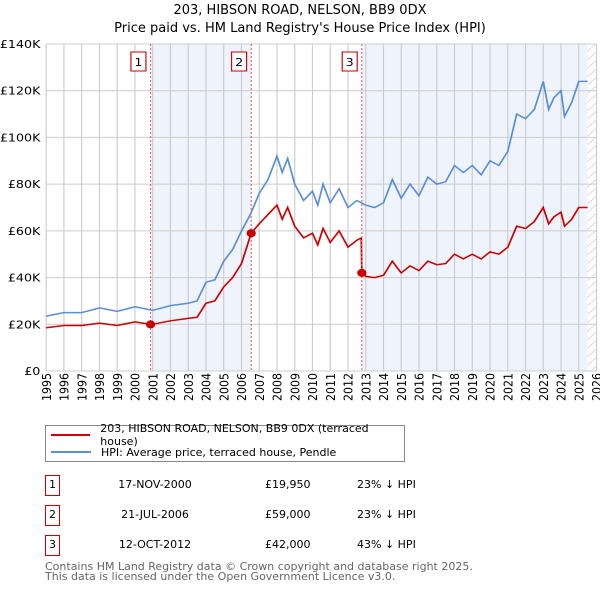 The width and height of the screenshot is (600, 590). What do you see at coordinates (594, 387) in the screenshot?
I see `x-tick-label: 2026` at bounding box center [594, 387].